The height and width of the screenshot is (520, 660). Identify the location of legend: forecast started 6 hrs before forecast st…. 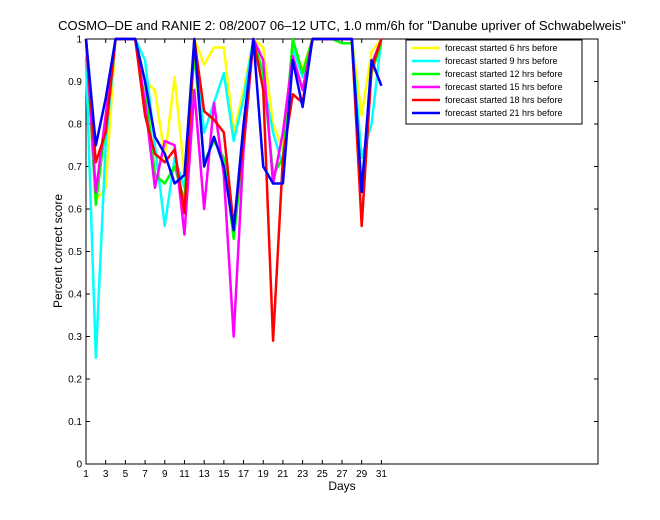
(494, 82).